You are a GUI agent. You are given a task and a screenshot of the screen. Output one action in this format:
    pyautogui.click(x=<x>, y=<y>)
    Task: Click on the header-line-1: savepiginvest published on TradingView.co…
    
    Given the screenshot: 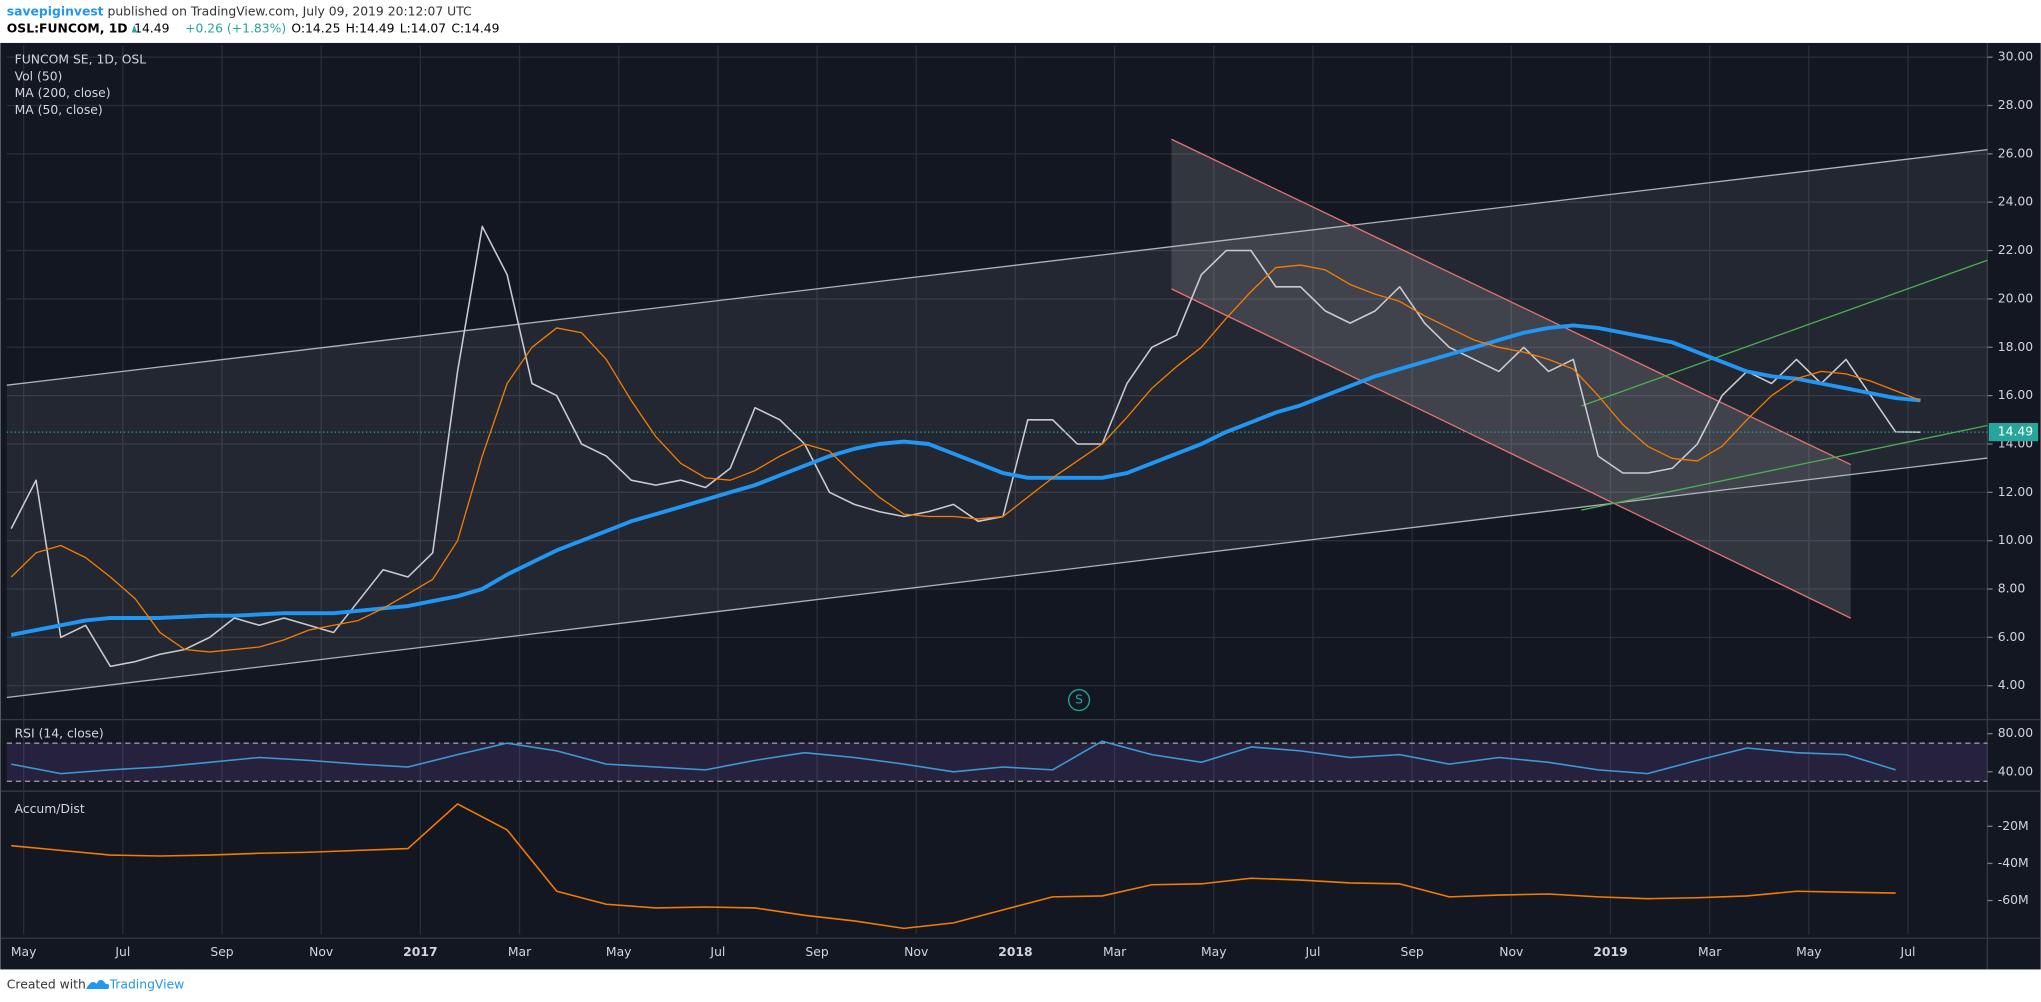 What is the action you would take?
    pyautogui.click(x=239, y=11)
    